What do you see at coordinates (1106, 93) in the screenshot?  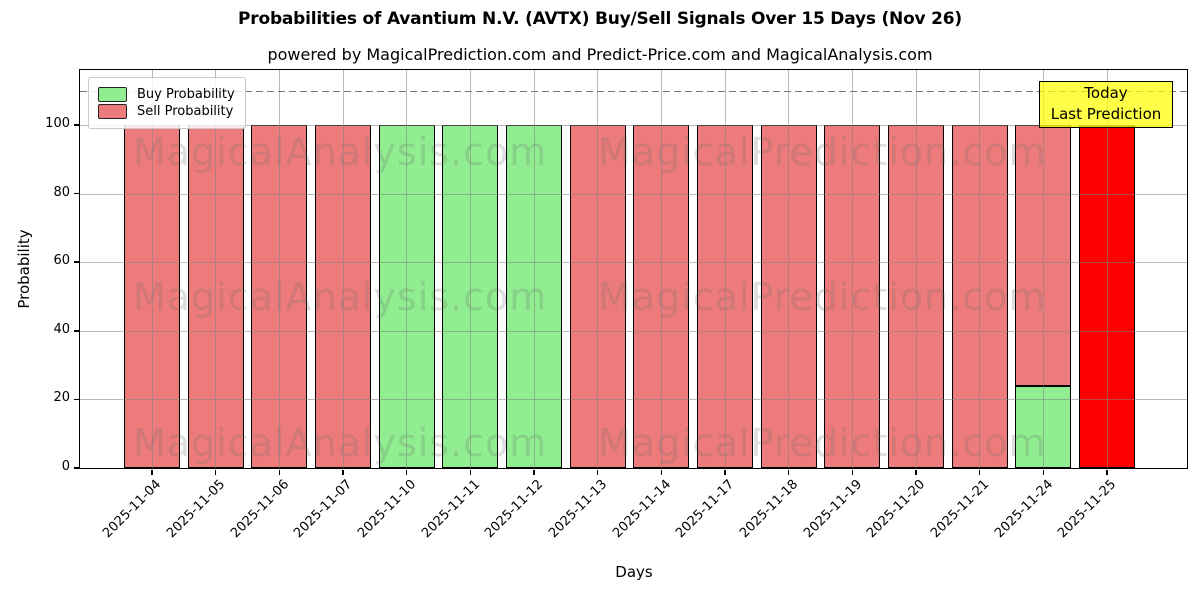 I see `today-annotation-line1: Today` at bounding box center [1106, 93].